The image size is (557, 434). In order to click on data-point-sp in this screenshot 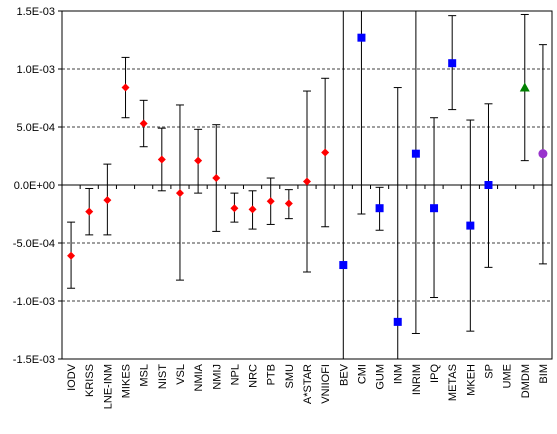, I will do `click(488, 185)`.